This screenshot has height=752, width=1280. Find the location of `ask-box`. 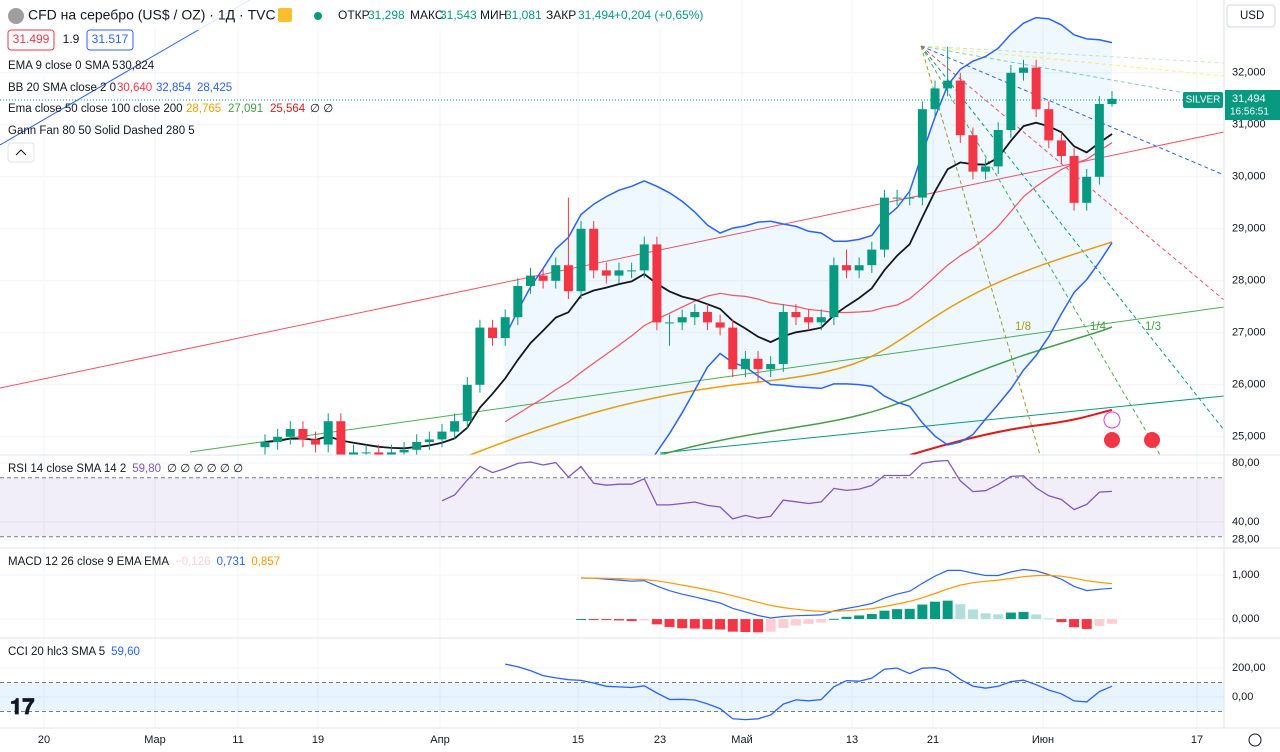

ask-box is located at coordinates (110, 40).